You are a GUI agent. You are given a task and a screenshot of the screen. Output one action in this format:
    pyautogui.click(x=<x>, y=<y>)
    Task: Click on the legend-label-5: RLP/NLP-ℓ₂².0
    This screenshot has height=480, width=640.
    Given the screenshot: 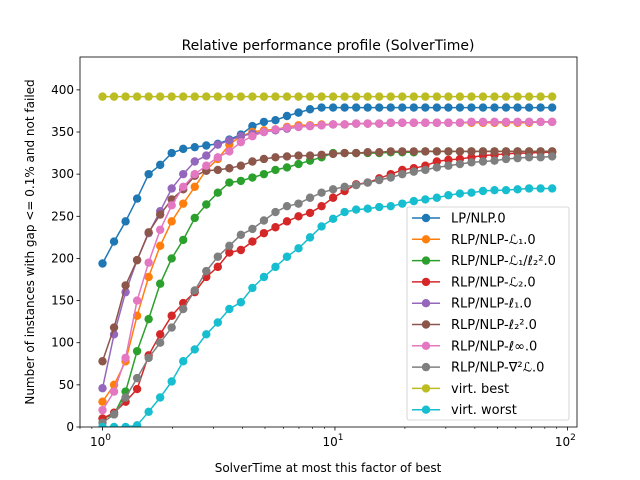 What is the action you would take?
    pyautogui.click(x=494, y=325)
    